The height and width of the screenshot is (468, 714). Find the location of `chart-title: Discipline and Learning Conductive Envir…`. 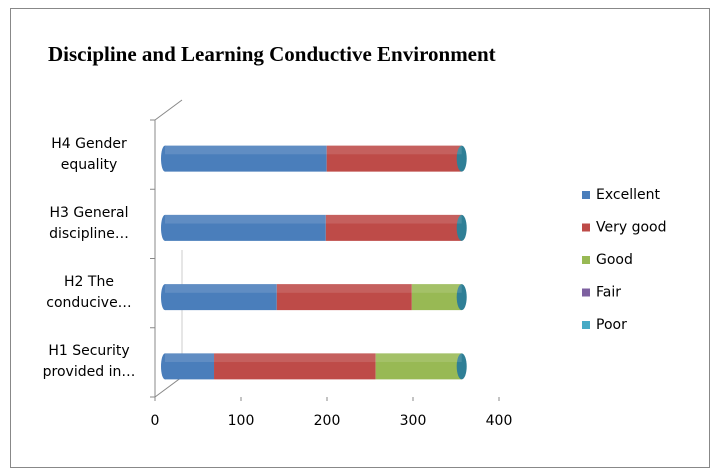

chart-title: Discipline and Learning Conductive Envir… is located at coordinates (272, 54).